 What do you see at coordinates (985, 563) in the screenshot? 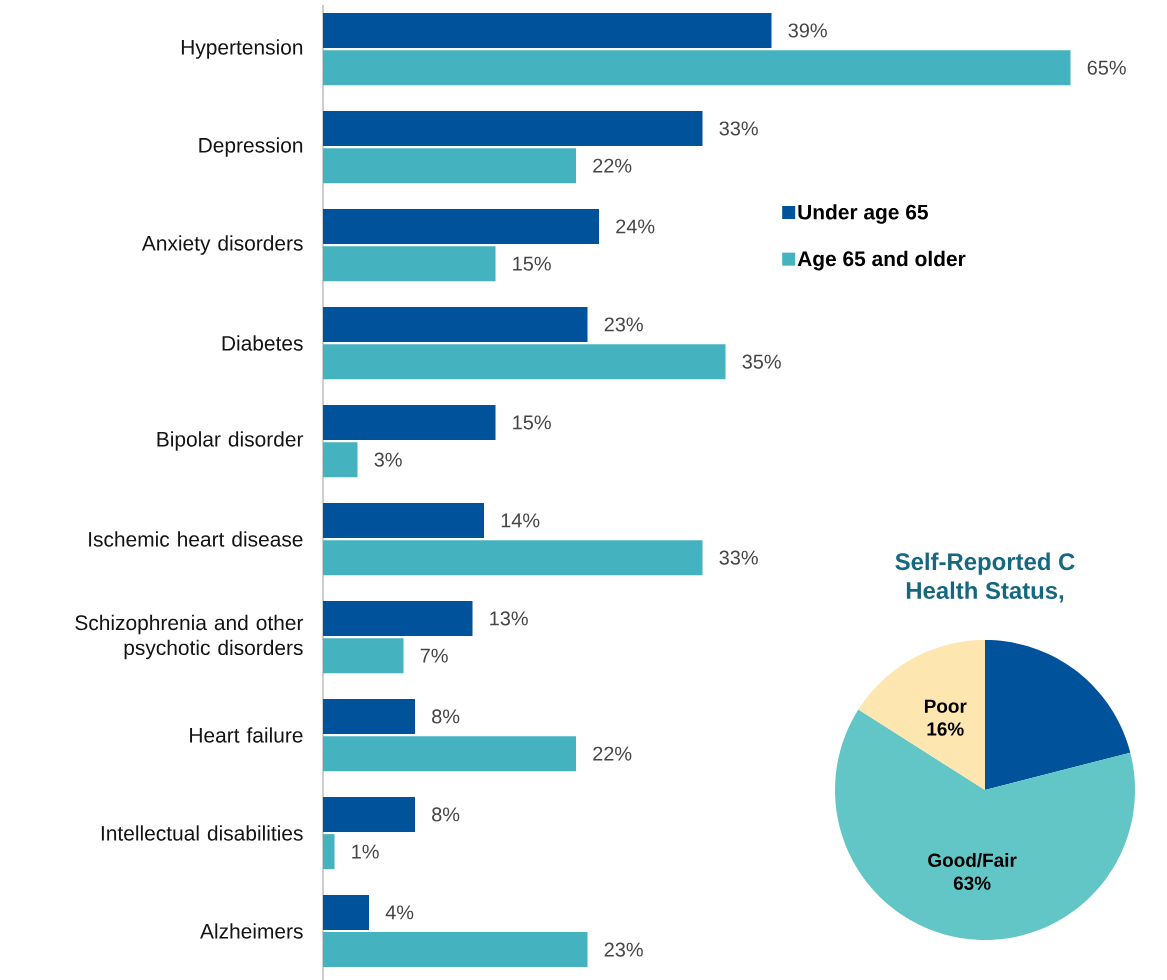
I see `chart-title: Self-Reported C` at bounding box center [985, 563].